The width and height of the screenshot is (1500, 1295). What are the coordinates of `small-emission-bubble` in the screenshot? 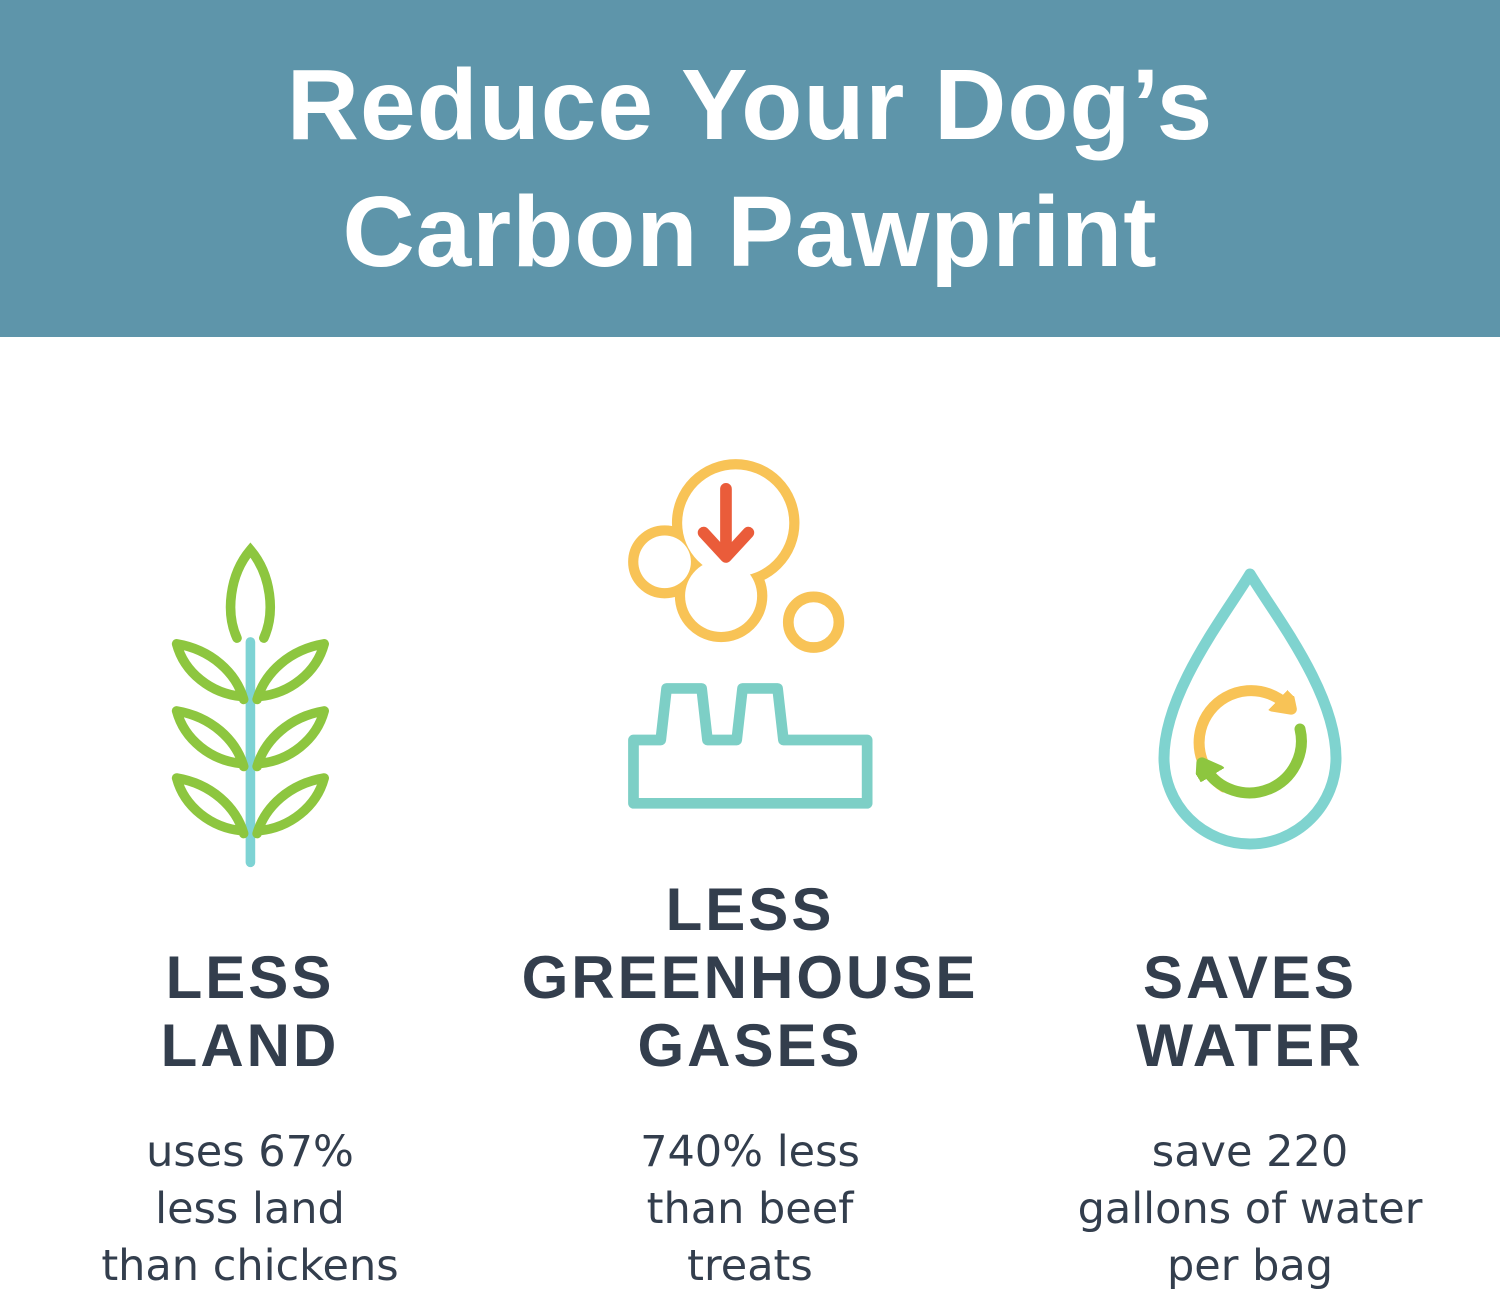 It's located at (813, 622).